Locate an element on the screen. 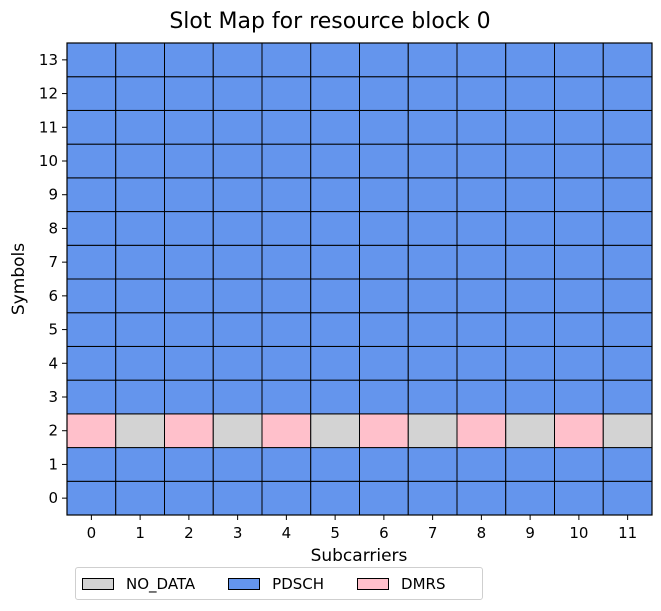 This screenshot has height=611, width=661. y-tick-label: 12 is located at coordinates (48, 94).